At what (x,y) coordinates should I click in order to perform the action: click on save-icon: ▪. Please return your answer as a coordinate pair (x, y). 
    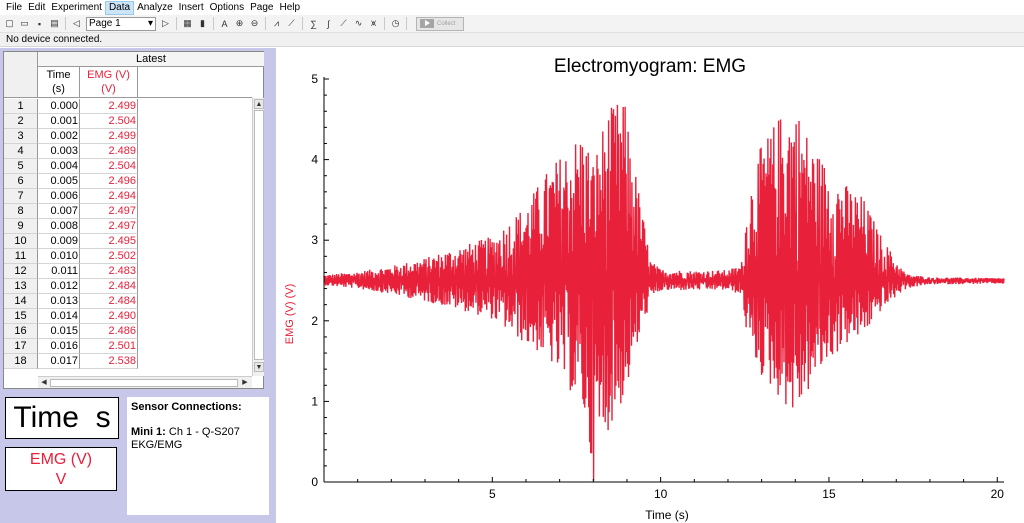
    Looking at the image, I should click on (39, 23).